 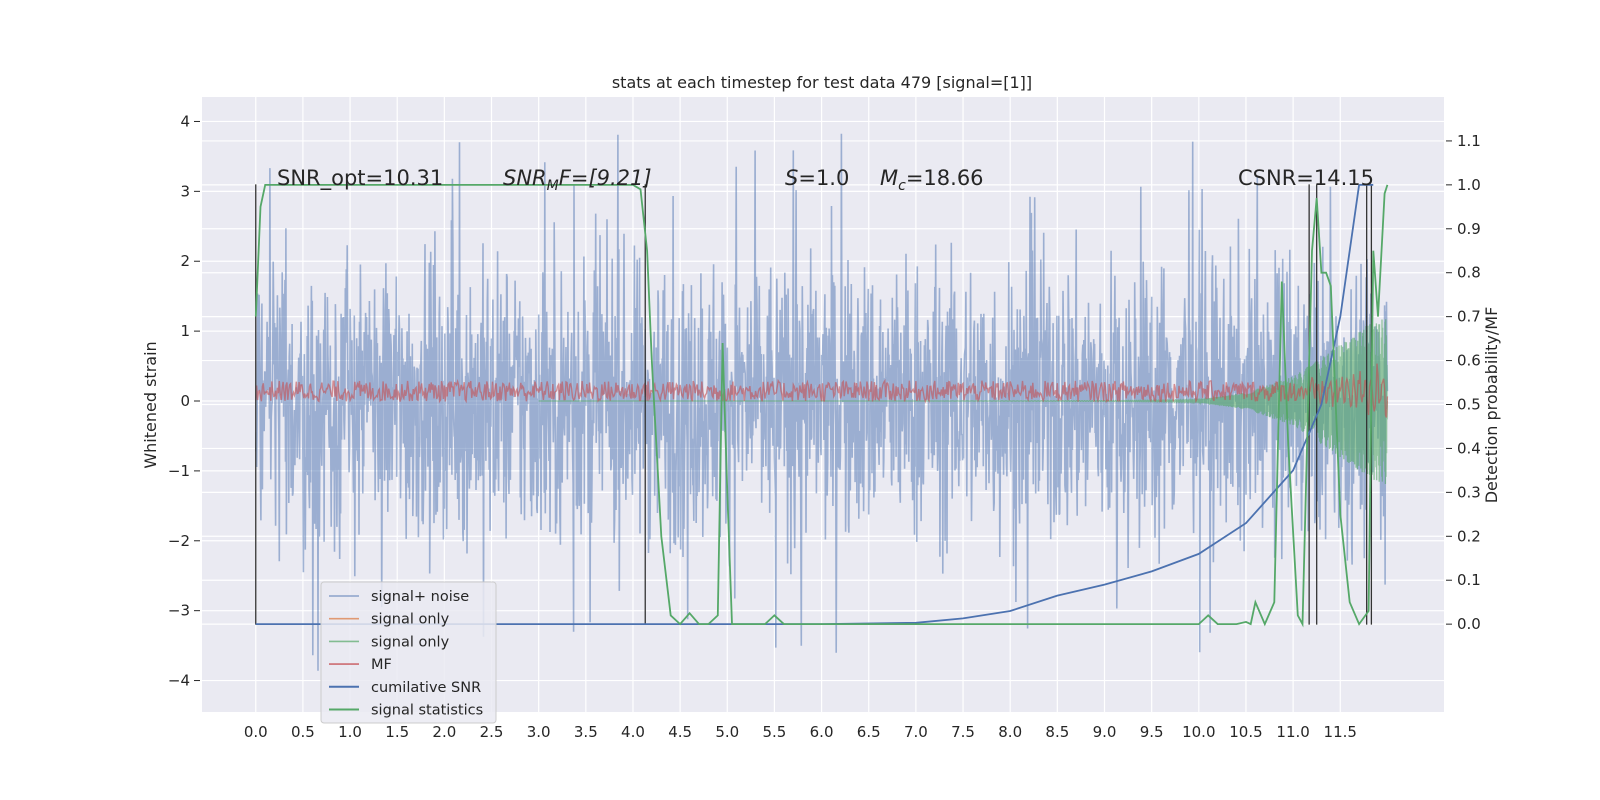 What do you see at coordinates (1057, 732) in the screenshot?
I see `x-tick-label: 8.5` at bounding box center [1057, 732].